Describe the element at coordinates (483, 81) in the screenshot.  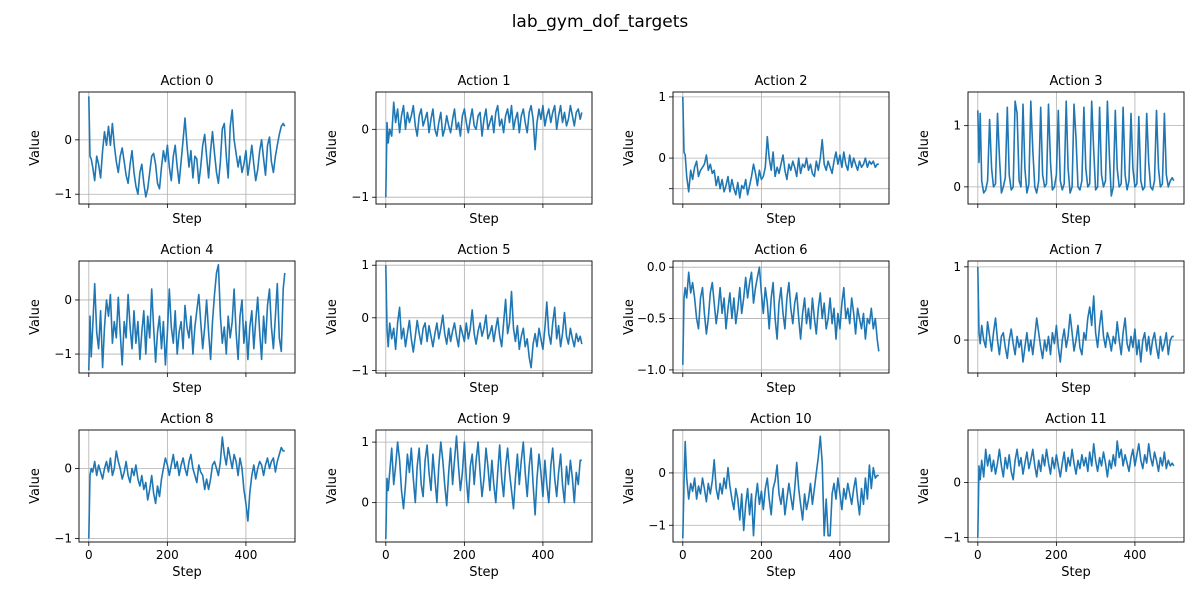
I see `subplot-title: Action 1` at that location.